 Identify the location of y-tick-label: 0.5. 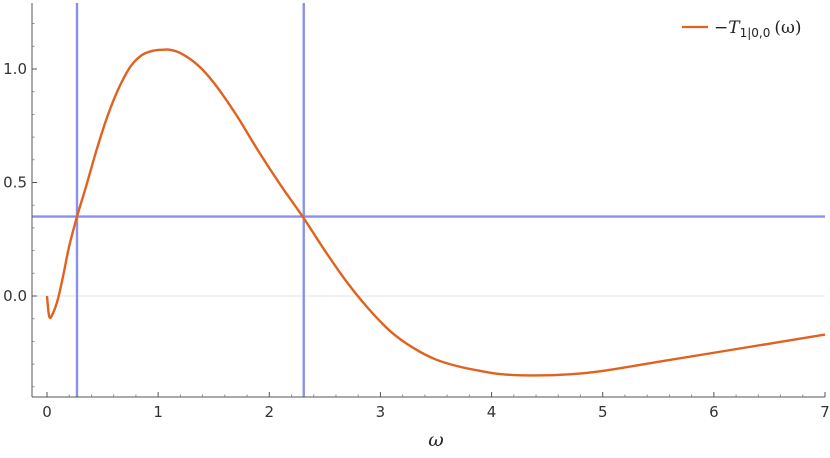
(15, 183).